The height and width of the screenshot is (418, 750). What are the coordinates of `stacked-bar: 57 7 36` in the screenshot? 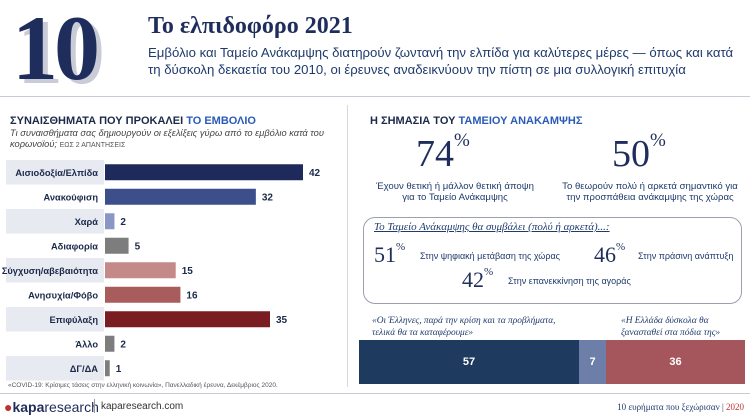 It's located at (552, 362).